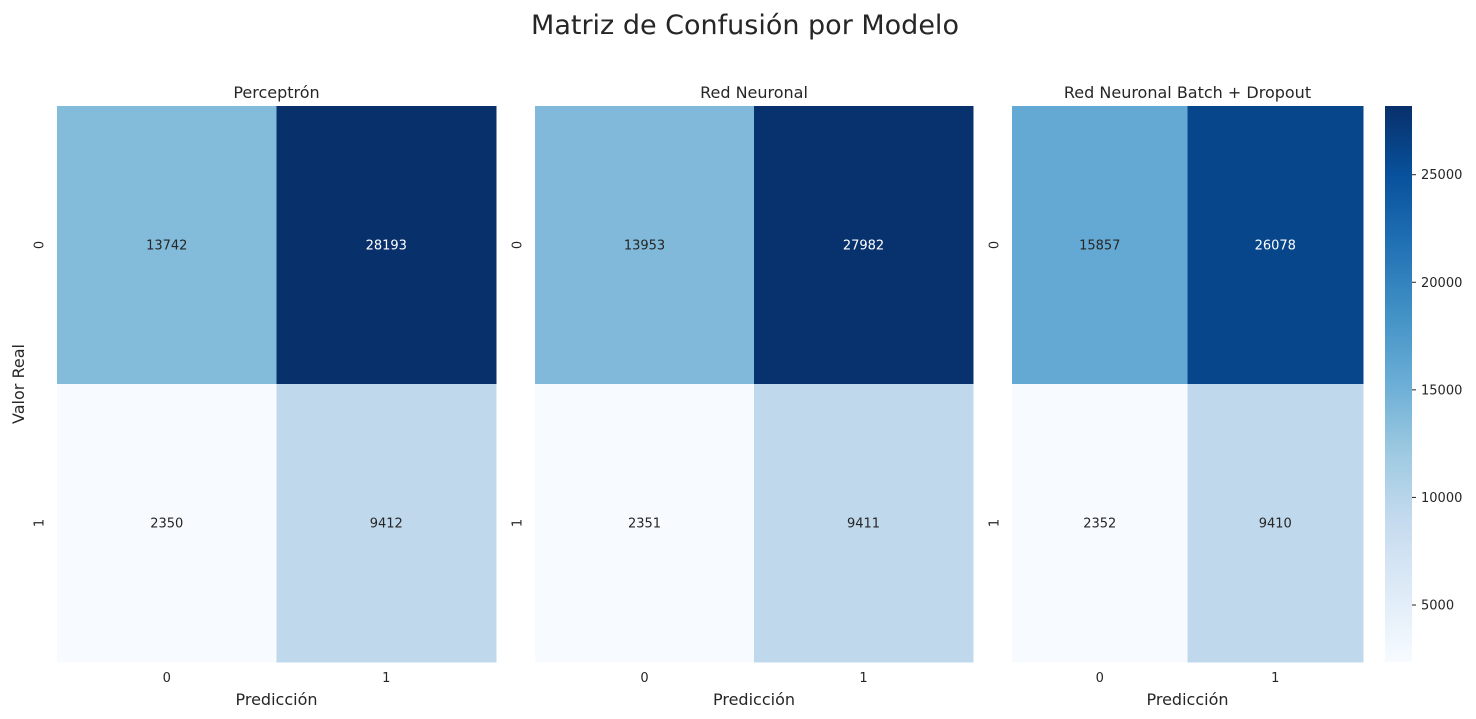 The height and width of the screenshot is (719, 1476). I want to click on cell-value-label: 13742, so click(166, 246).